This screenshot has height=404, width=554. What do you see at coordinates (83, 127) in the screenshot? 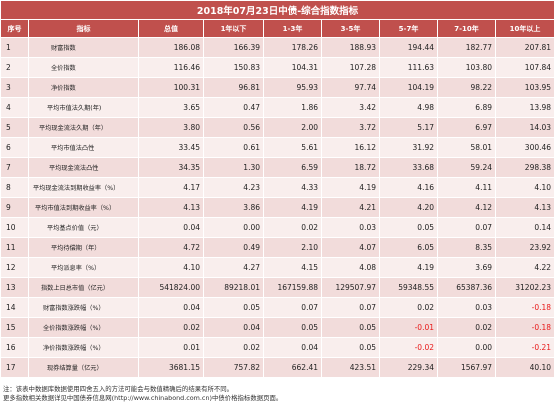
I see `indicator-name: 平均现金流法久期（年）` at bounding box center [83, 127].